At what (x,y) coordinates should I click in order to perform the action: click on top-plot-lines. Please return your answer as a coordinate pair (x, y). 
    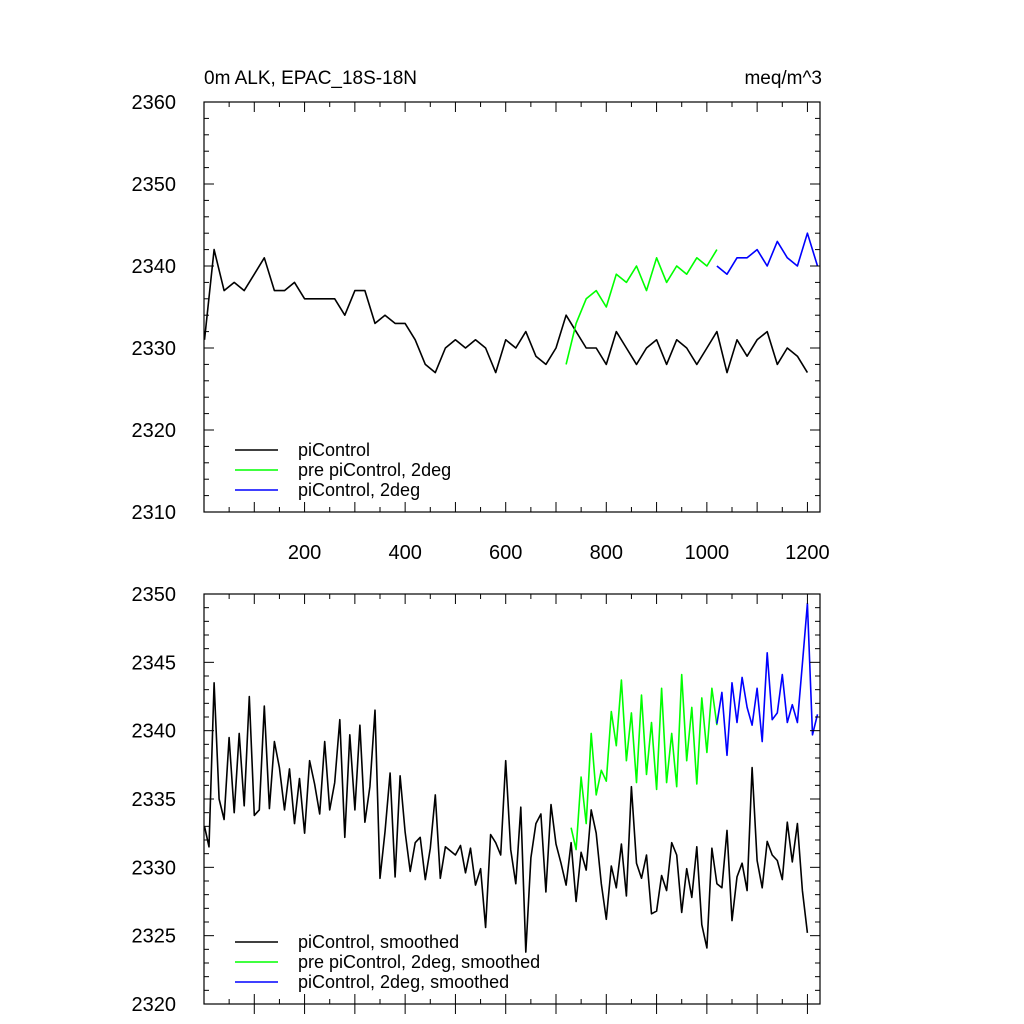
    Looking at the image, I should click on (511, 303).